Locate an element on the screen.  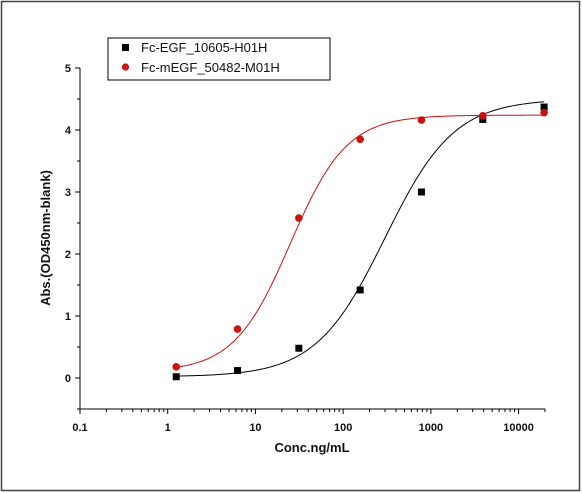
y-tick-label: 5 is located at coordinates (68, 69).